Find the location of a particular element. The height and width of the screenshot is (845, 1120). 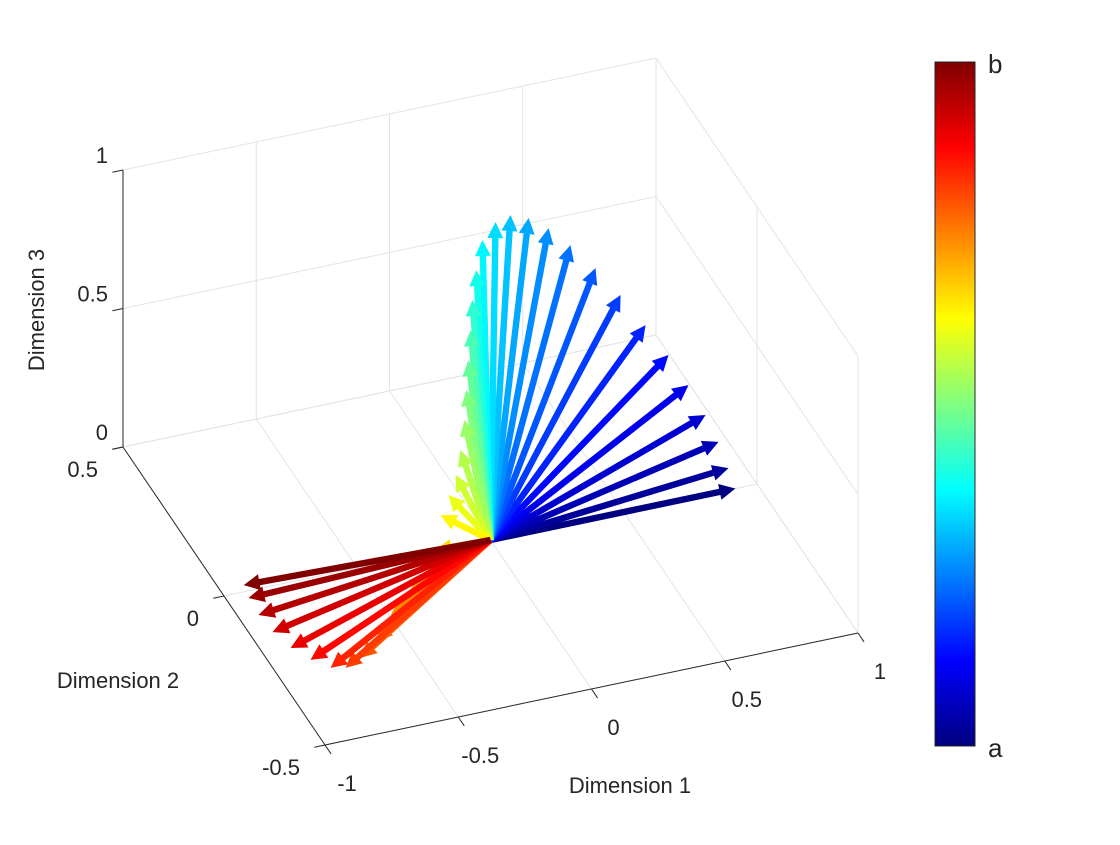

y-axis-label: Dimension 2 is located at coordinates (118, 680).